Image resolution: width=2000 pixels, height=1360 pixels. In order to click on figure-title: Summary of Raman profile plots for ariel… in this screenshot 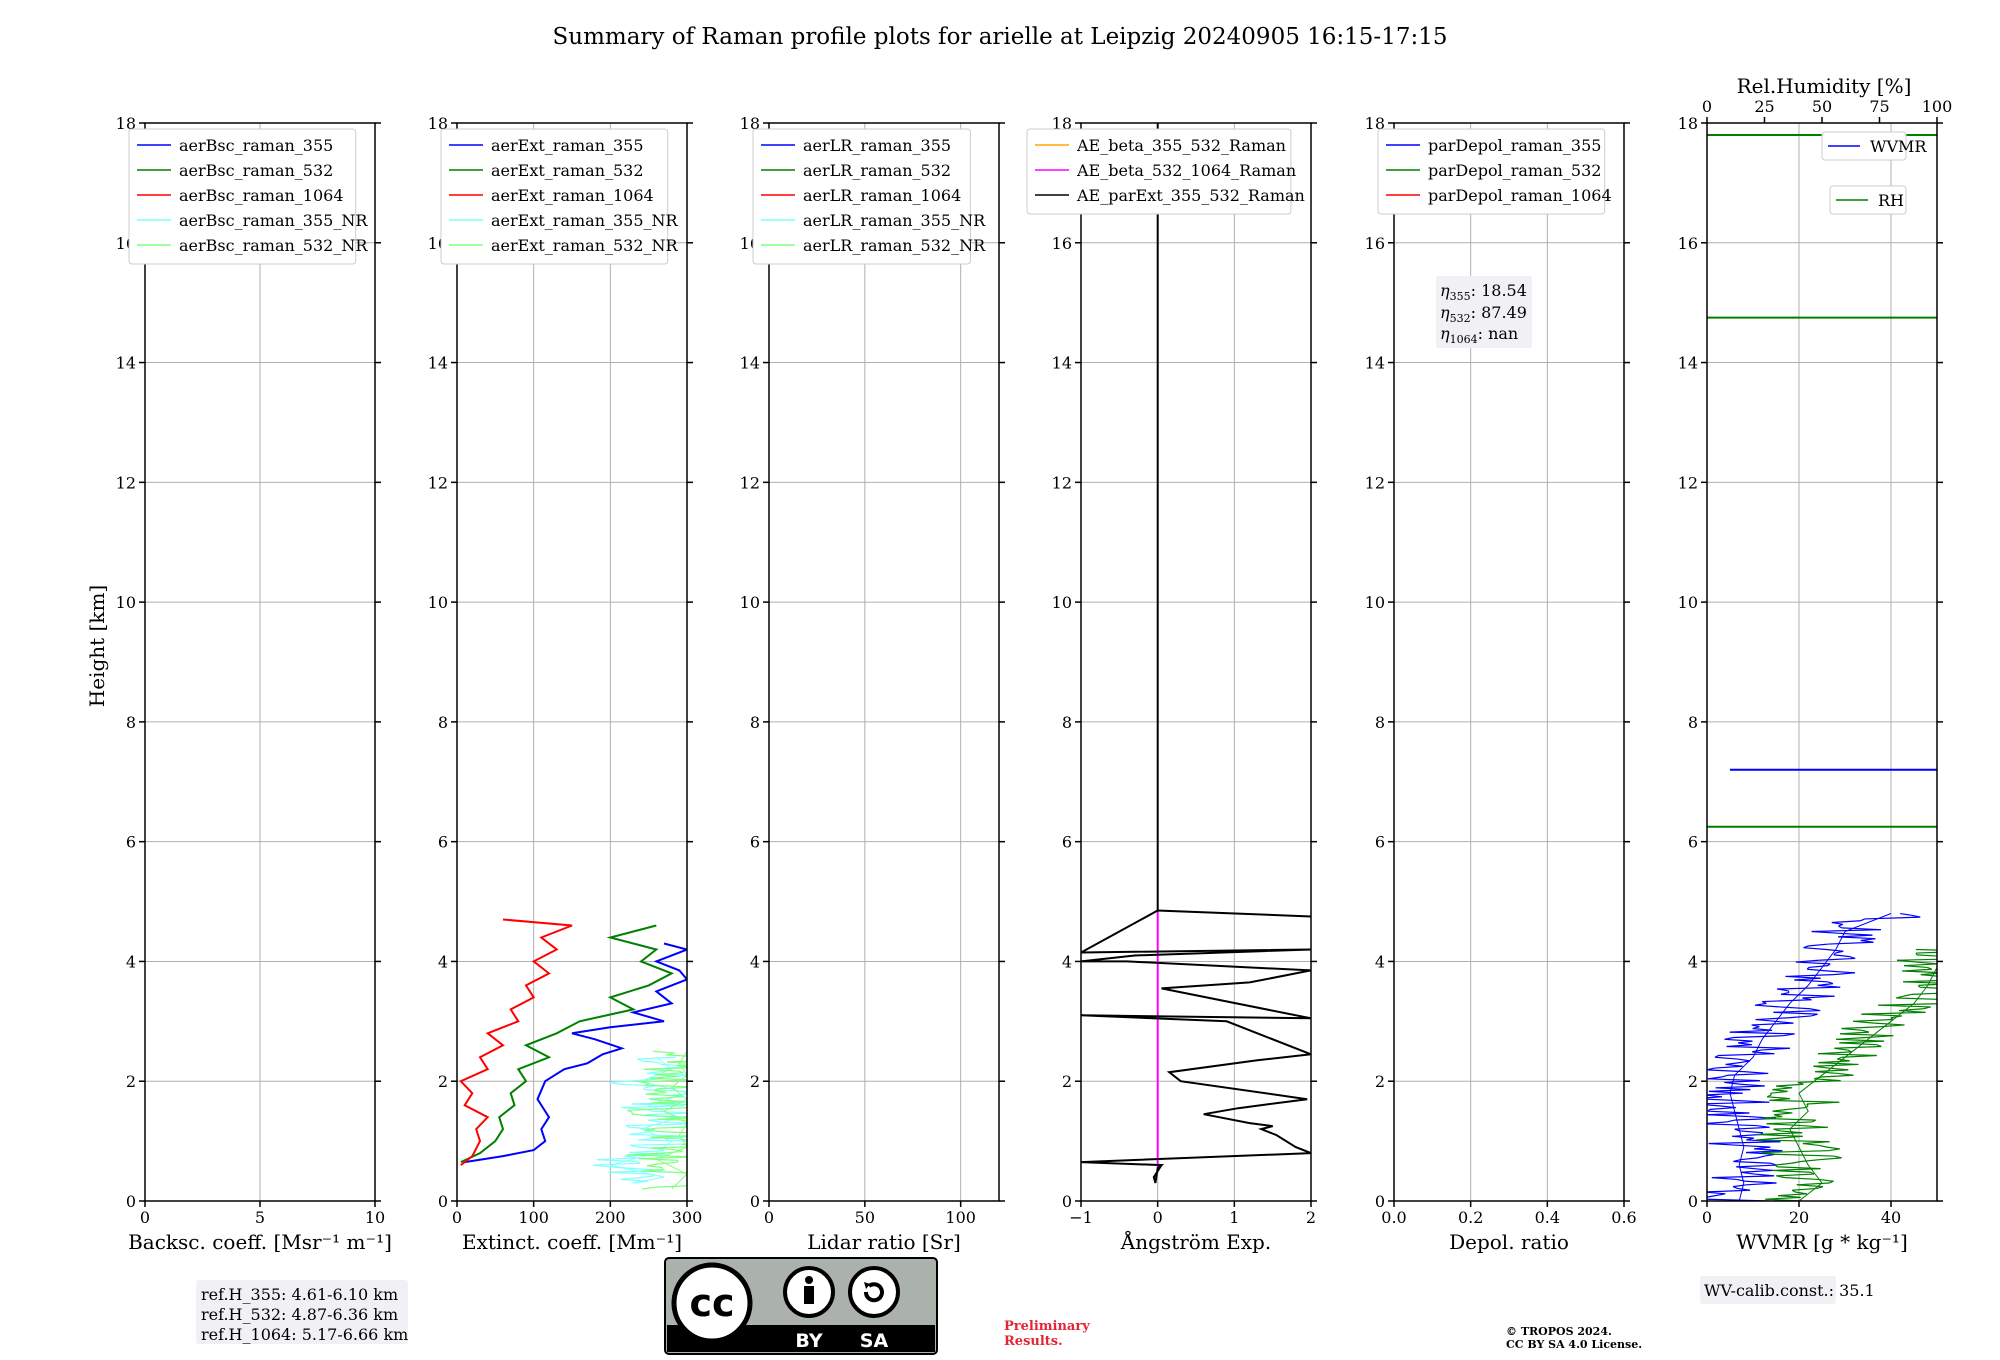, I will do `click(1000, 37)`.